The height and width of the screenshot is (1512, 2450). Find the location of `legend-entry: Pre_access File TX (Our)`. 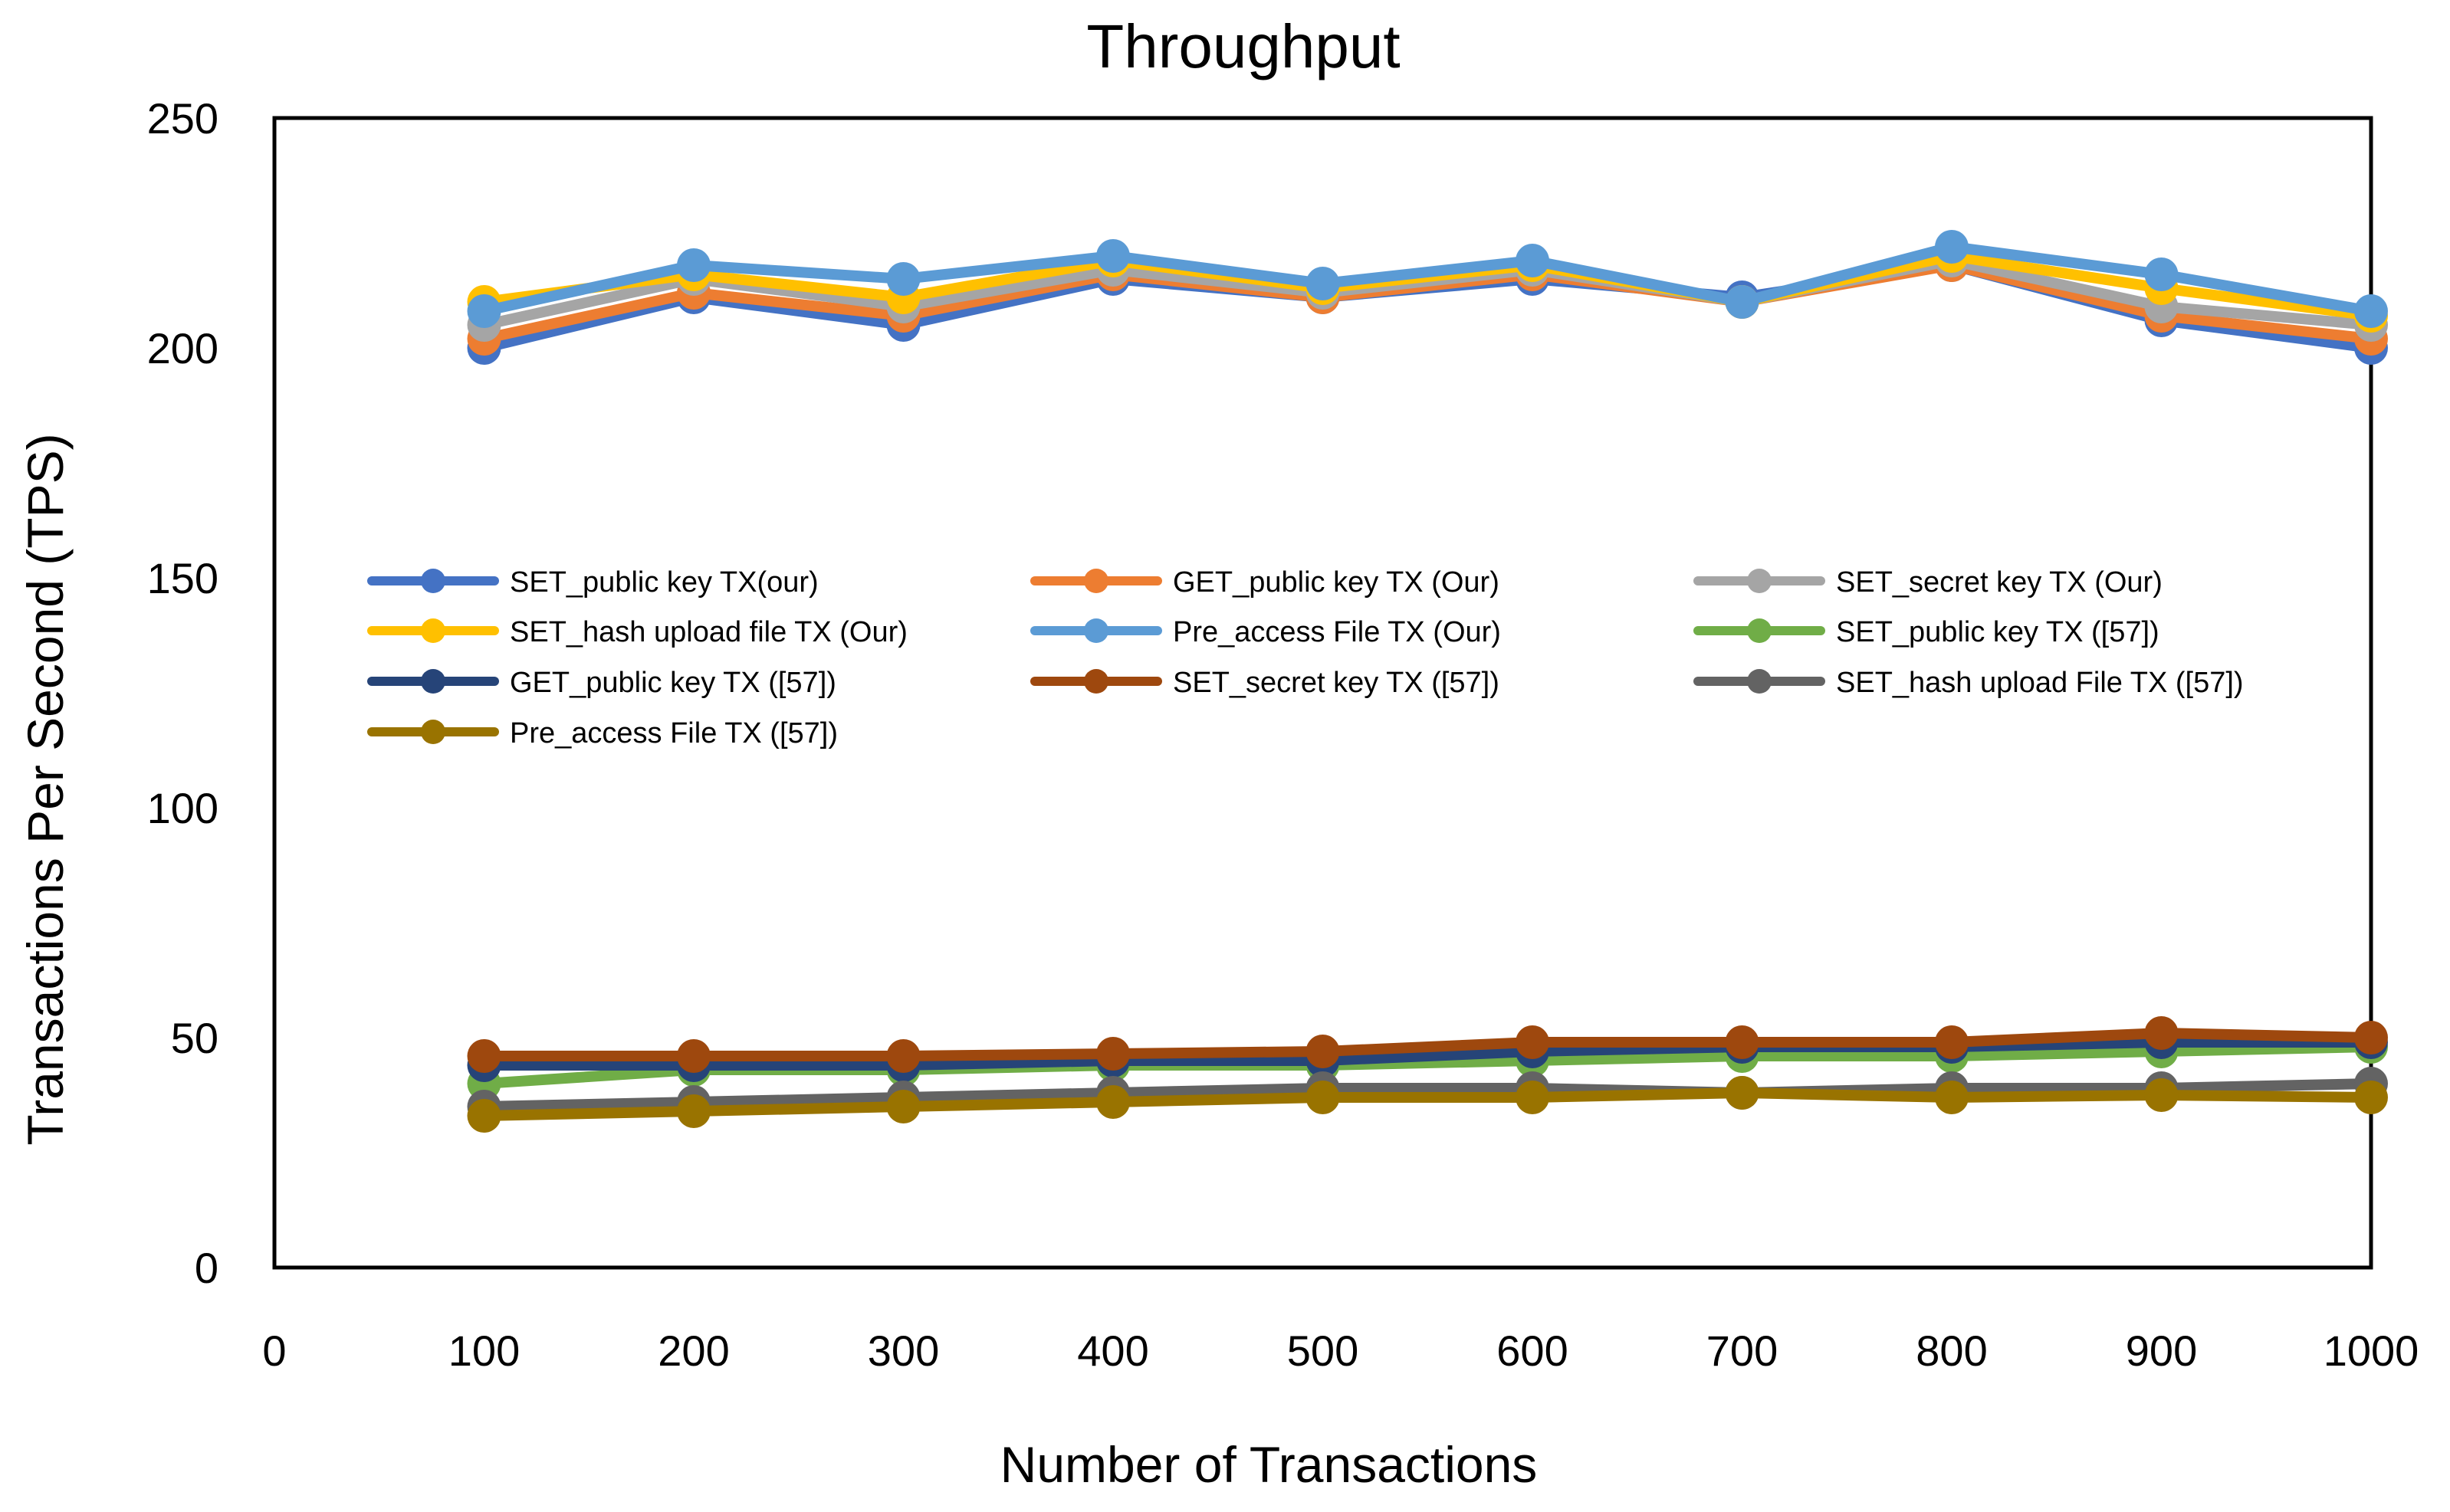

legend-entry: Pre_access File TX (Our) is located at coordinates (1265, 632).